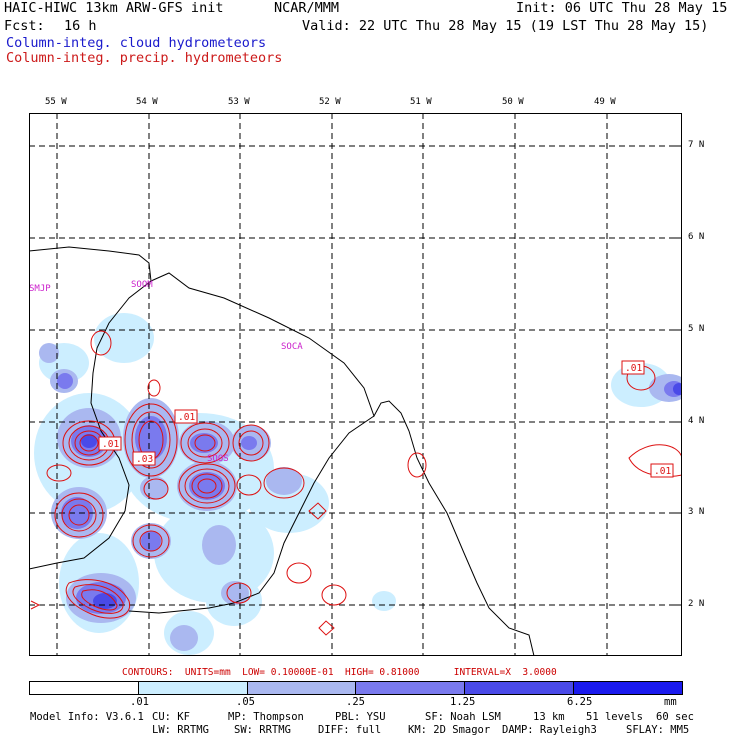  Describe the element at coordinates (24, 26) in the screenshot. I see `forecast-label: Fcst:` at that location.